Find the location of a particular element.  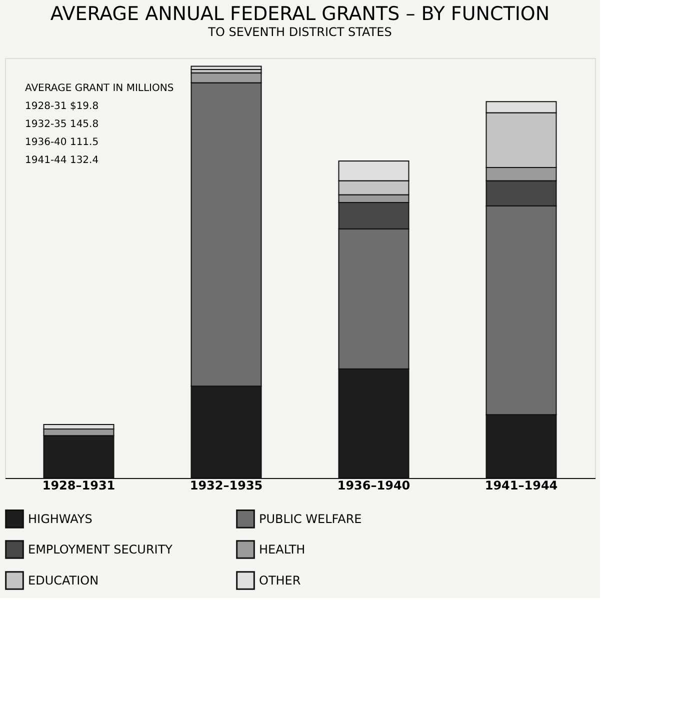

x-tick-label: 1936–1940 is located at coordinates (373, 485).